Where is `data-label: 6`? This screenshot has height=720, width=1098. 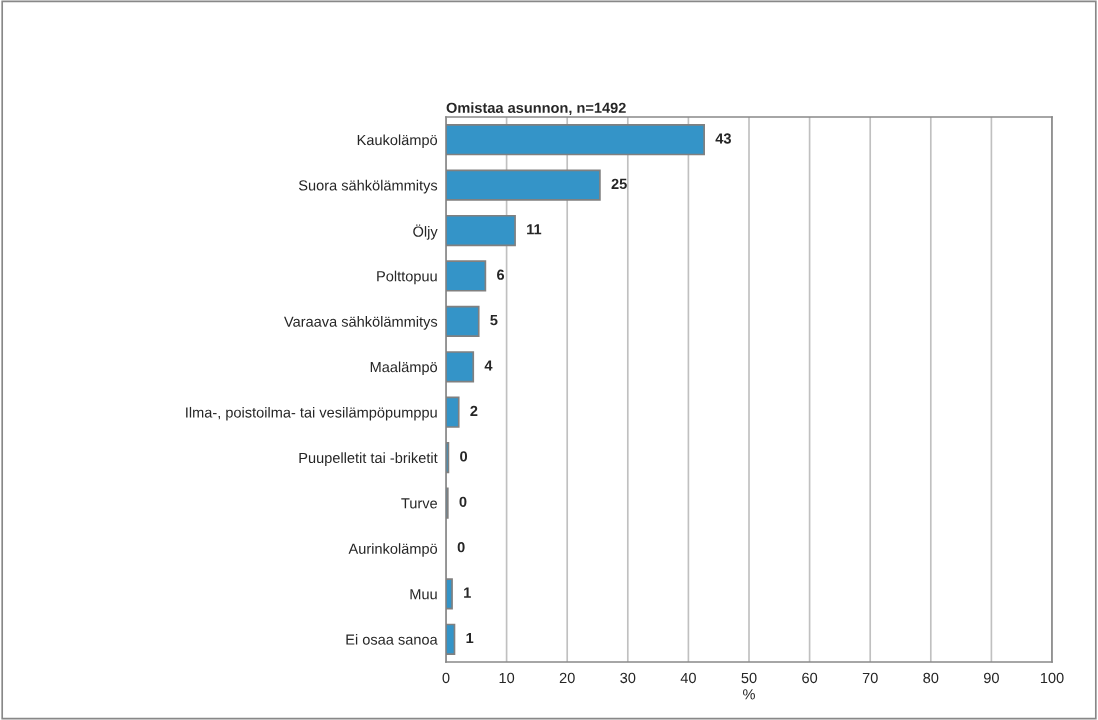 data-label: 6 is located at coordinates (501, 274).